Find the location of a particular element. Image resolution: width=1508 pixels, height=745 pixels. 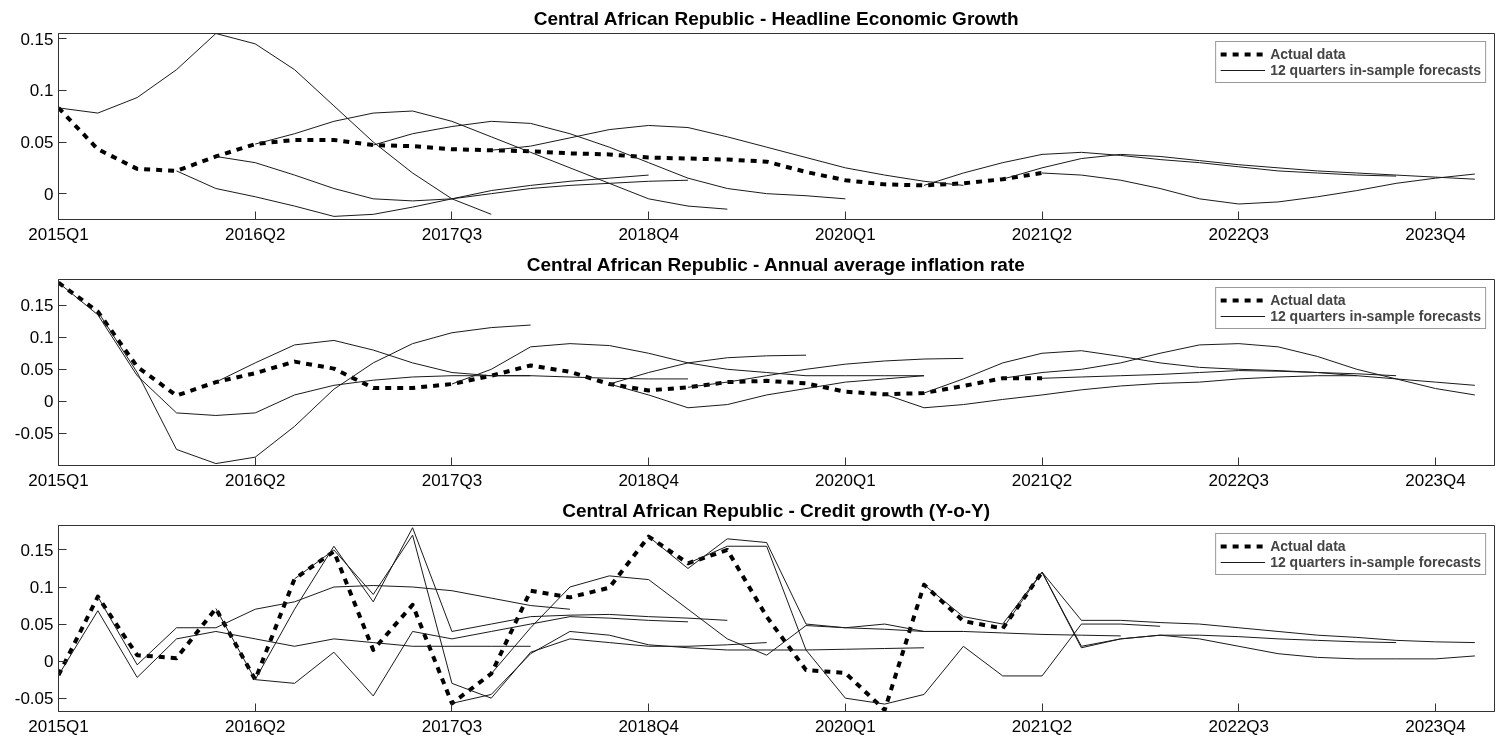

chart-title: Central African Republic - Annual average inflation rate is located at coordinates (775, 264).